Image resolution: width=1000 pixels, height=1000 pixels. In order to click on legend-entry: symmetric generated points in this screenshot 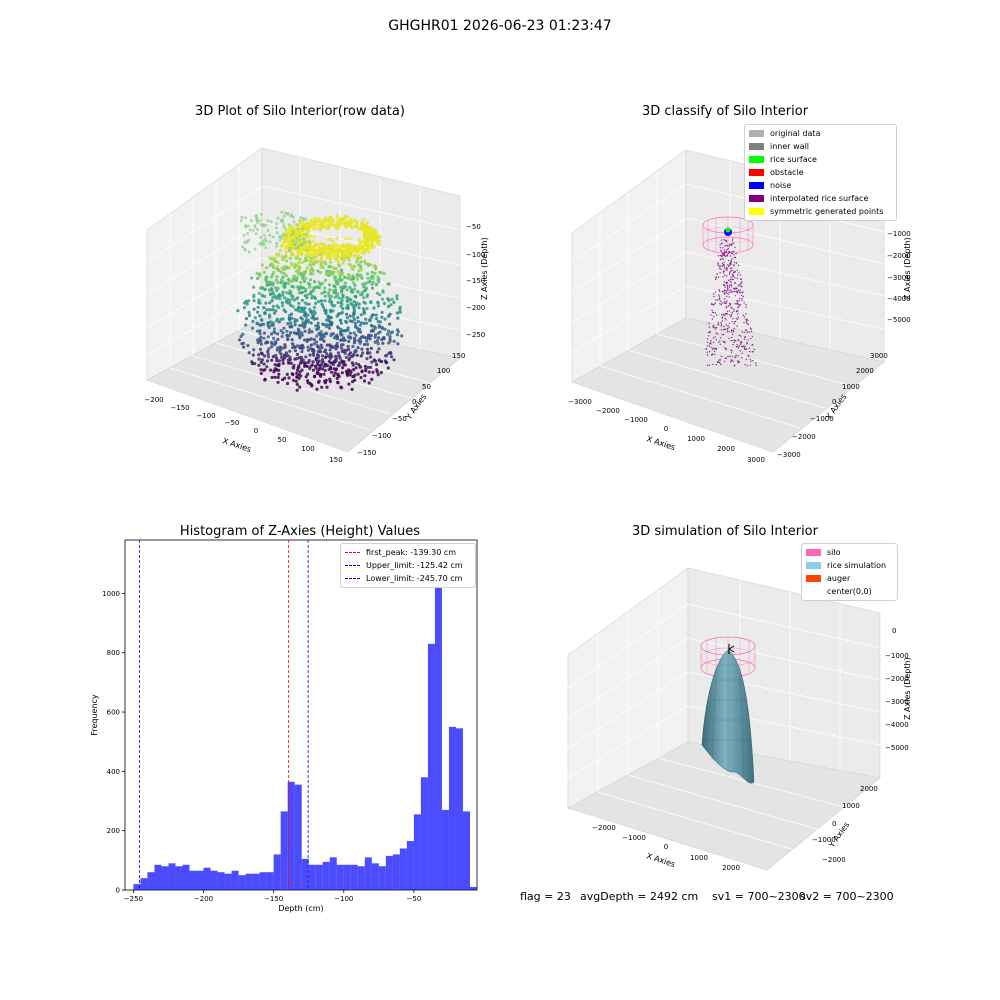, I will do `click(820, 211)`.